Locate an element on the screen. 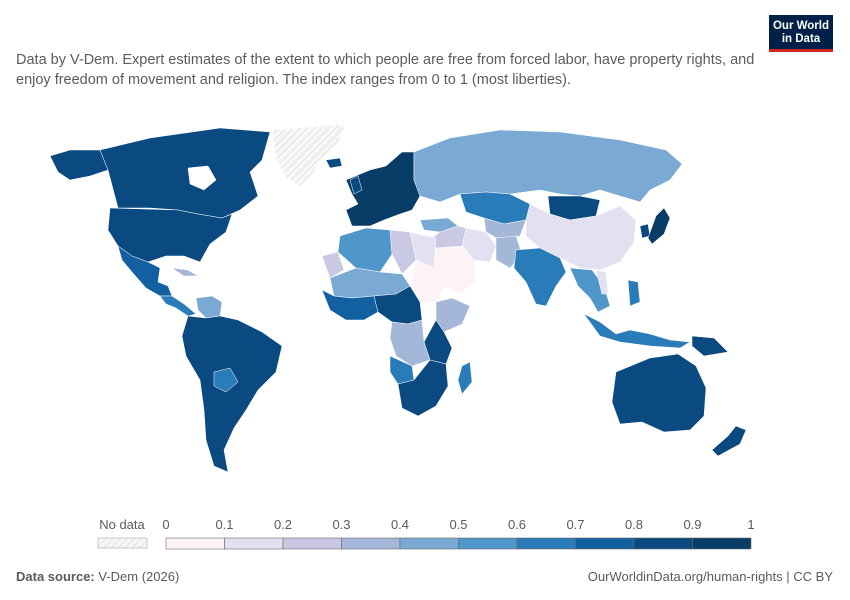 This screenshot has width=850, height=600. country-cuba is located at coordinates (185, 272).